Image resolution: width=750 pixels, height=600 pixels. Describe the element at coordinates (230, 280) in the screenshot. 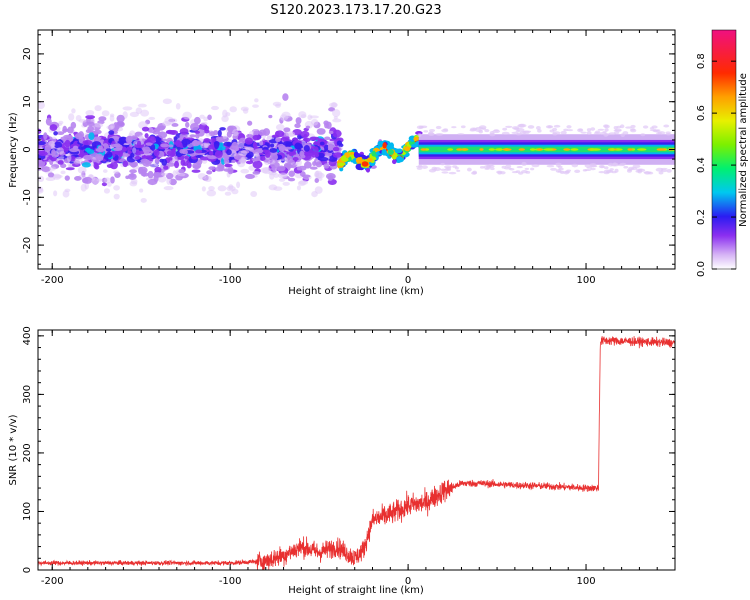

I see `x-tick-label: -100` at that location.